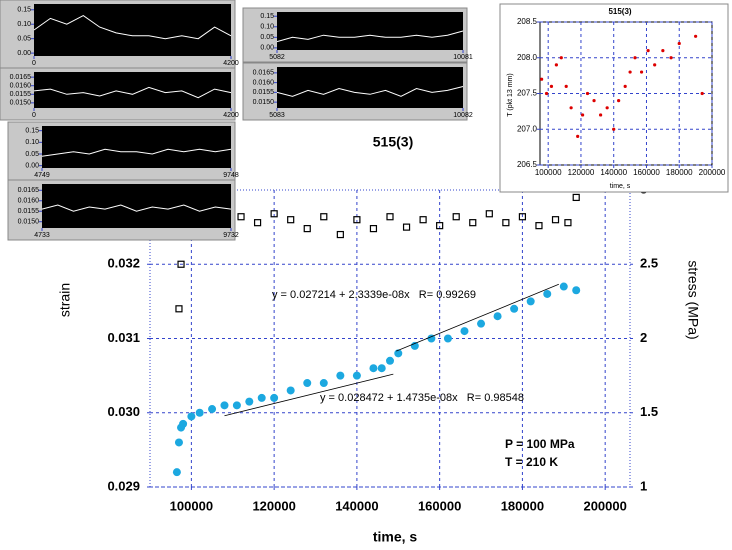 The image size is (732, 550). Describe the element at coordinates (123, 263) in the screenshot. I see `y-tick-label: 0.032` at that location.